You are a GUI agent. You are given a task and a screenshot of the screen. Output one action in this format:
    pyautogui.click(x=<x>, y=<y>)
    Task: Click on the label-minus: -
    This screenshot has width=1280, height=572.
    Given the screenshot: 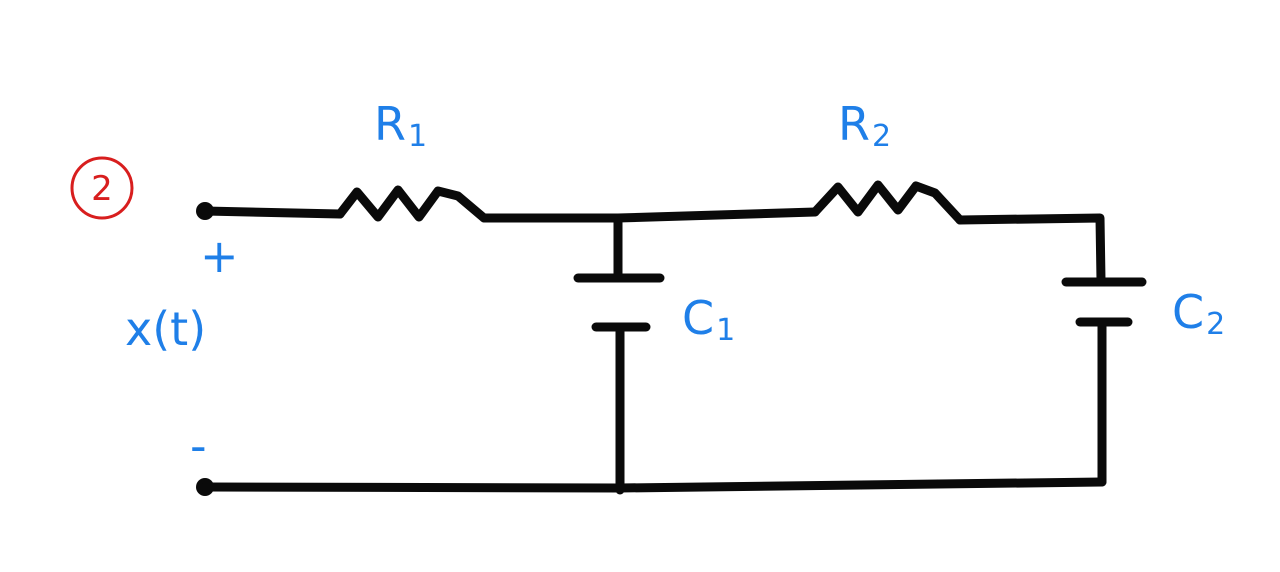 What is the action you would take?
    pyautogui.click(x=198, y=446)
    